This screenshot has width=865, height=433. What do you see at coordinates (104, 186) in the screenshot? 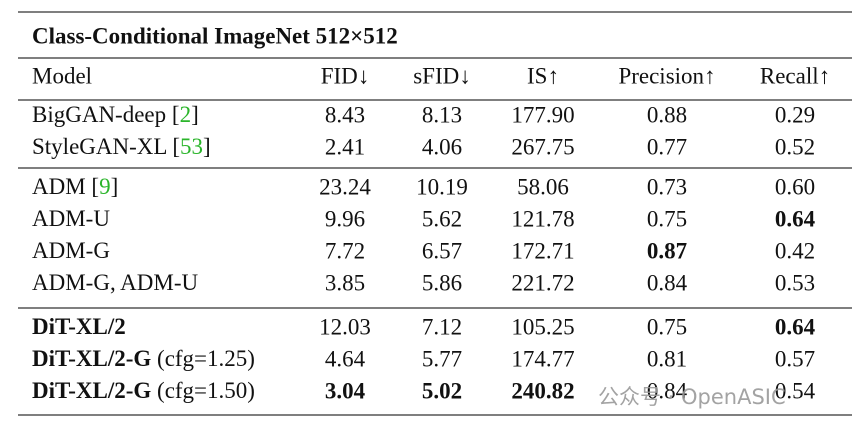
I see `citation: [9]` at bounding box center [104, 186].